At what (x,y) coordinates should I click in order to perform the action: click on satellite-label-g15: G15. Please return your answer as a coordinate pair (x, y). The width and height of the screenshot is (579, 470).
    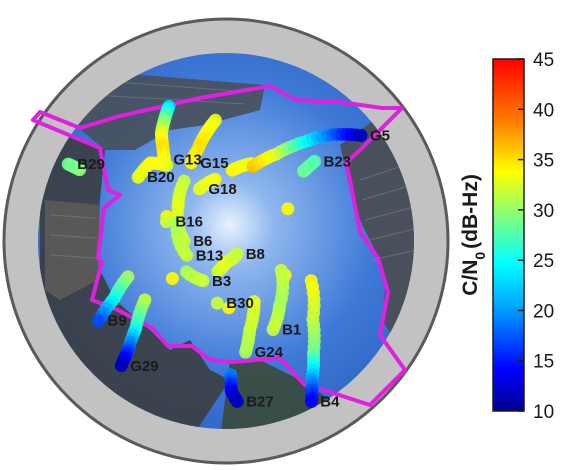
    Looking at the image, I should click on (214, 163).